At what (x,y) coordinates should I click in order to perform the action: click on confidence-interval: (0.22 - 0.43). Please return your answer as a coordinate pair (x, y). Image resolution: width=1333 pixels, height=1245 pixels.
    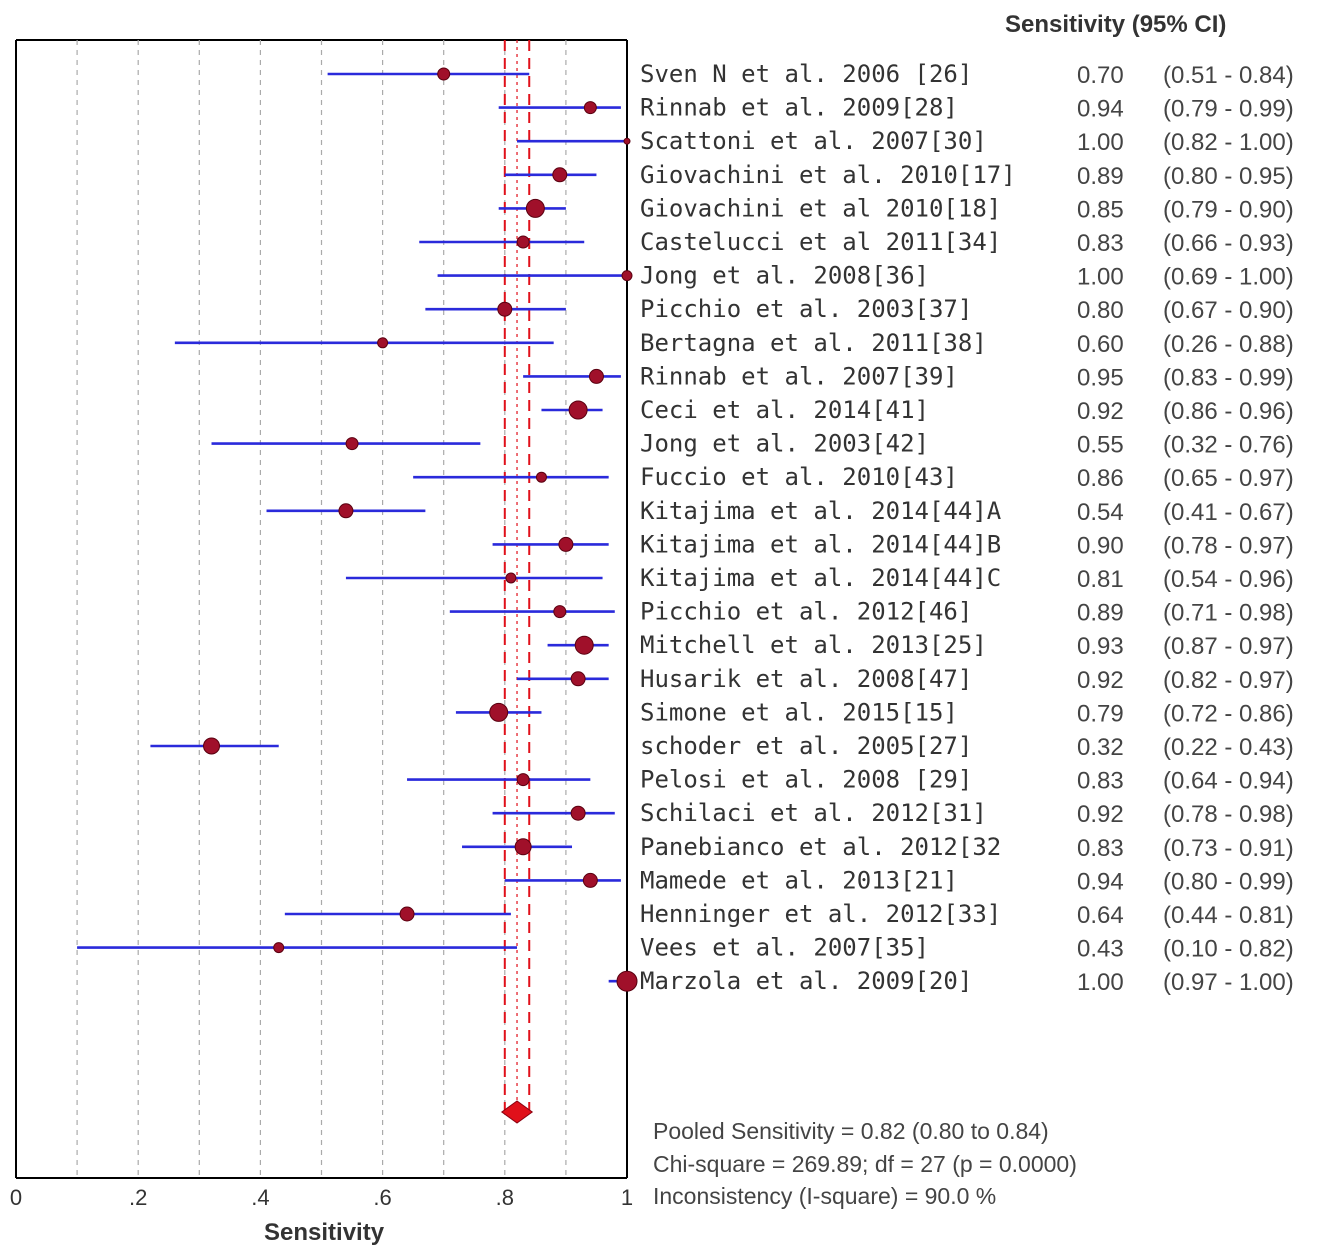
    Looking at the image, I should click on (1228, 747).